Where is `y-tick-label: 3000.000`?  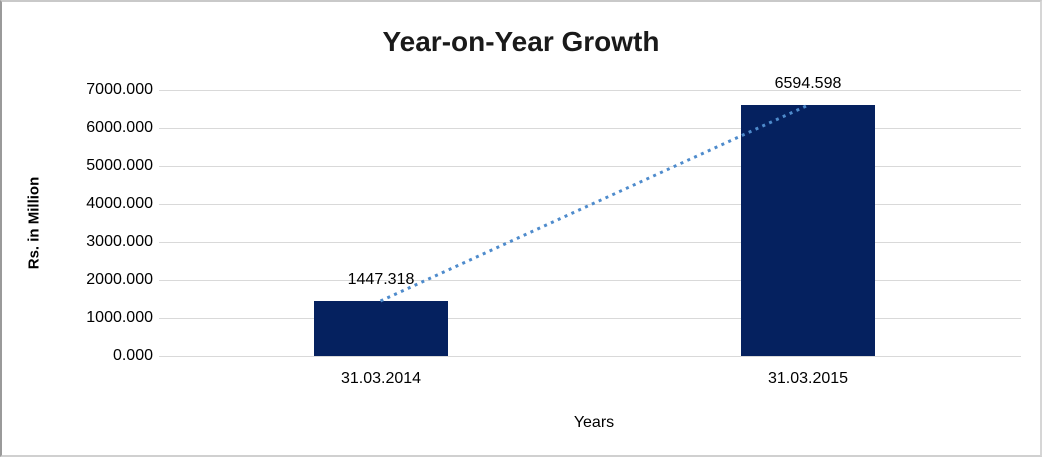
y-tick-label: 3000.000 is located at coordinates (119, 241).